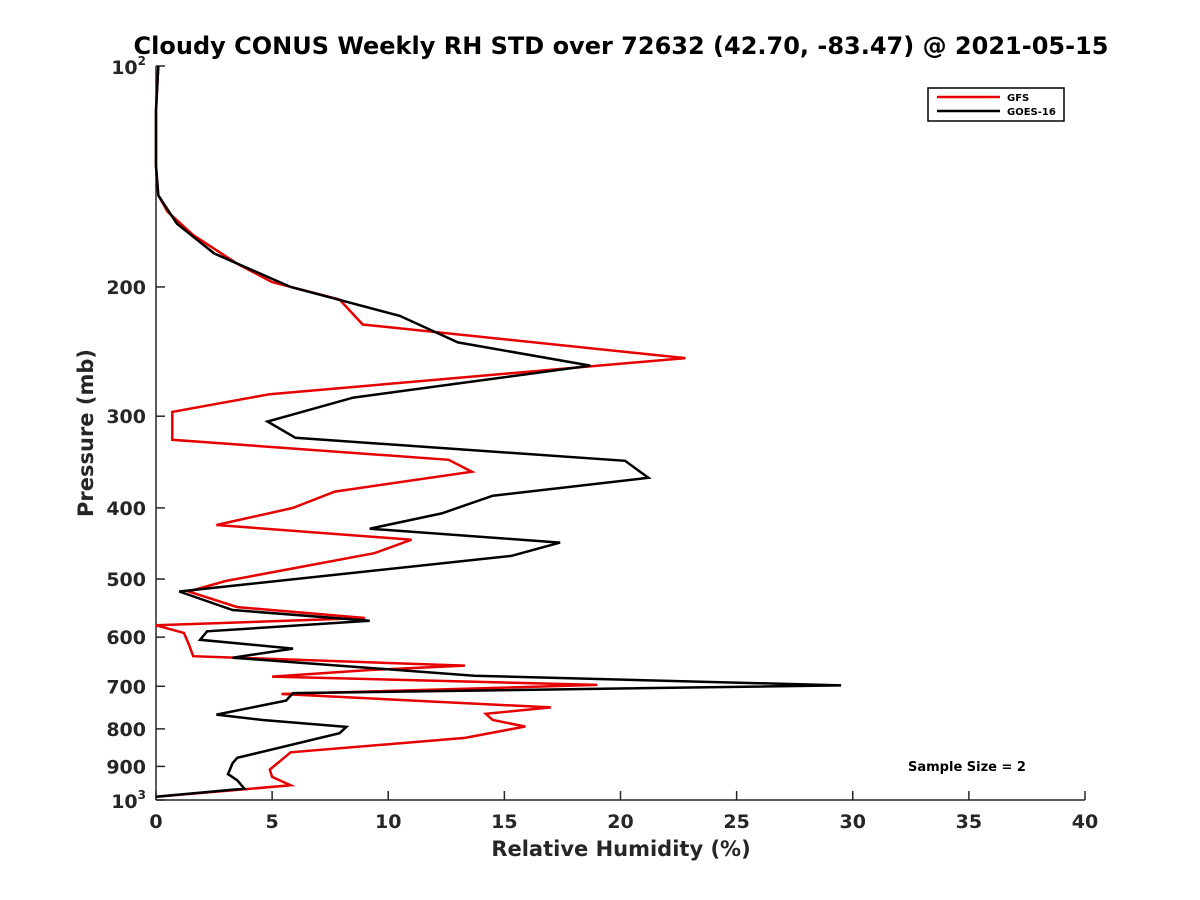 This screenshot has height=900, width=1200. Describe the element at coordinates (736, 822) in the screenshot. I see `x-tick-label: 25` at that location.